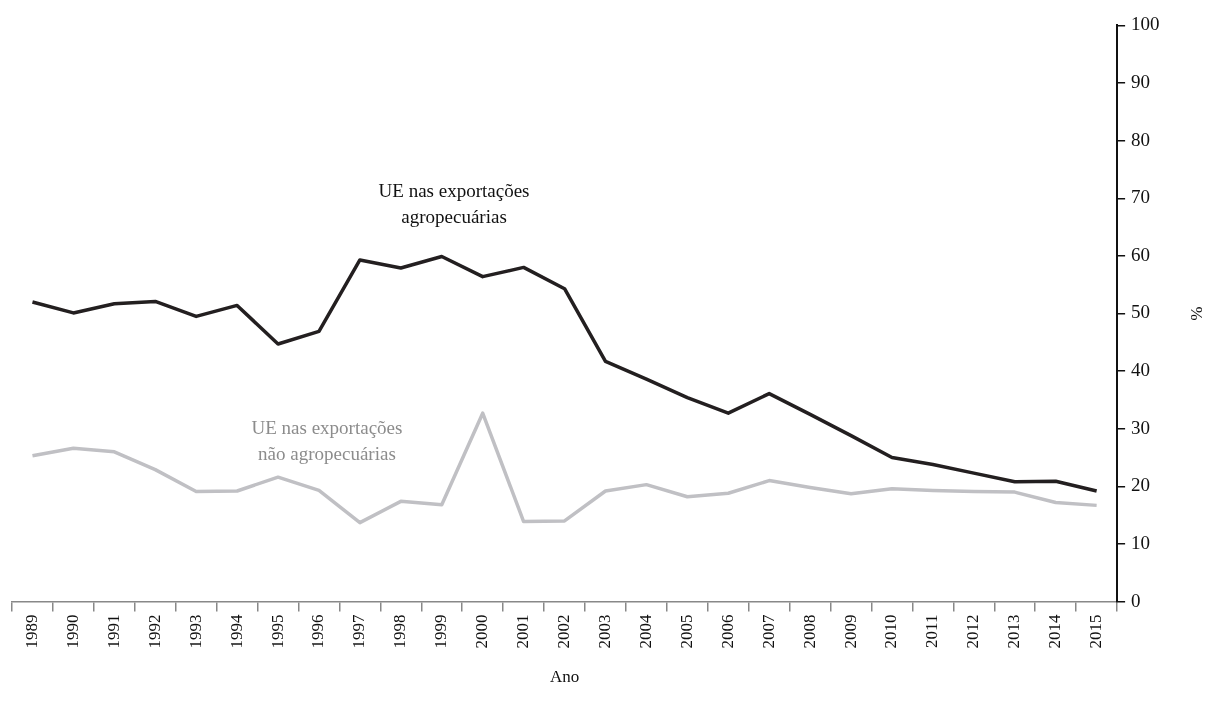  What do you see at coordinates (1014, 631) in the screenshot?
I see `x-tick-label: 2013` at bounding box center [1014, 631].